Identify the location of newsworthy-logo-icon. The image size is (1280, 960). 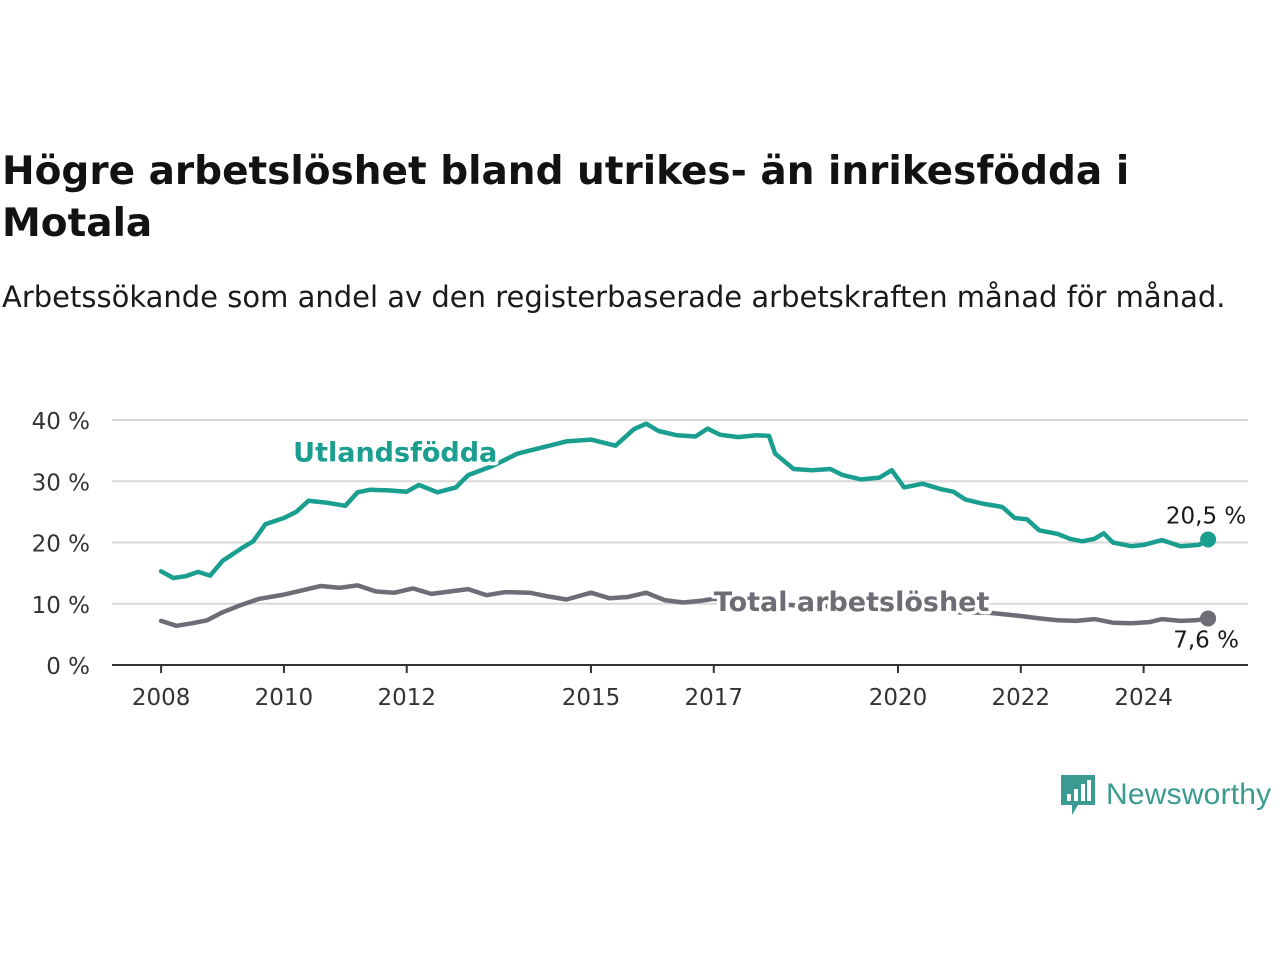
(1078, 795).